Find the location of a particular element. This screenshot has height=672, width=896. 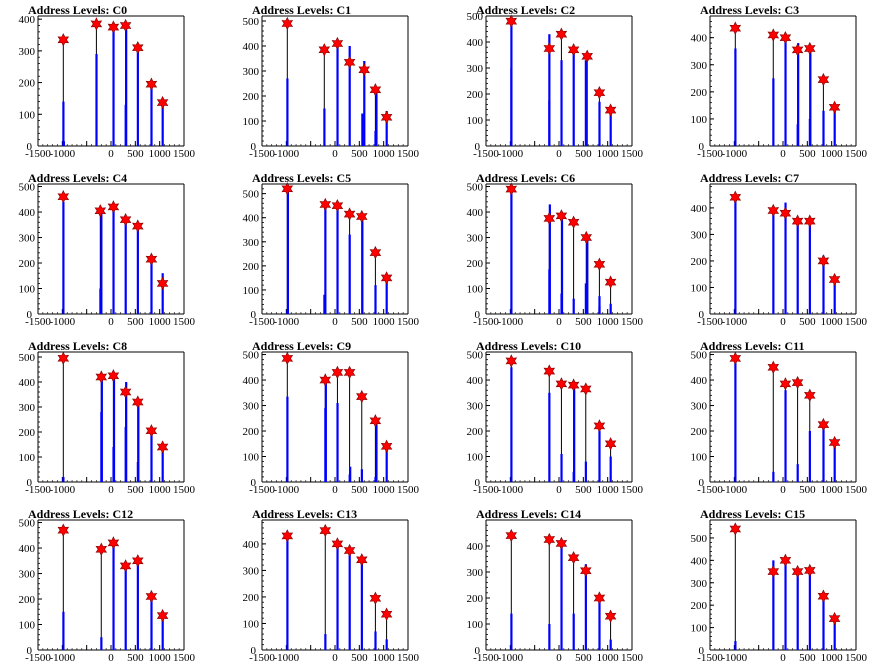

y-tick-label: 200 is located at coordinates (699, 432).